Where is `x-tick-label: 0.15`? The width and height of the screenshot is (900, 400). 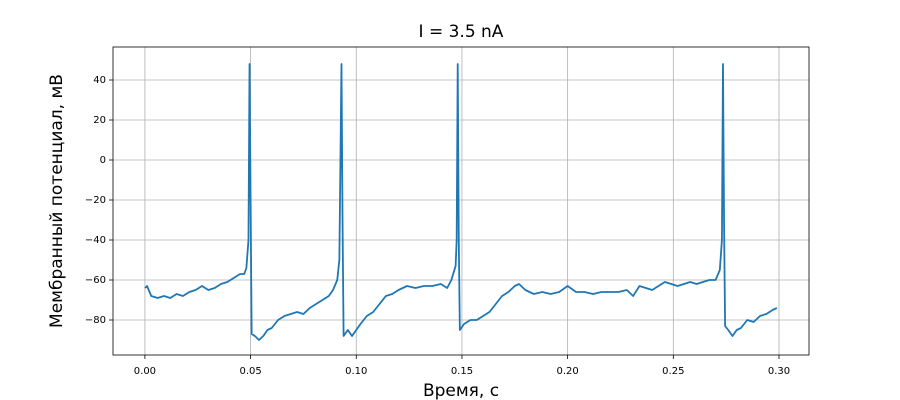
x-tick-label: 0.15 is located at coordinates (462, 371).